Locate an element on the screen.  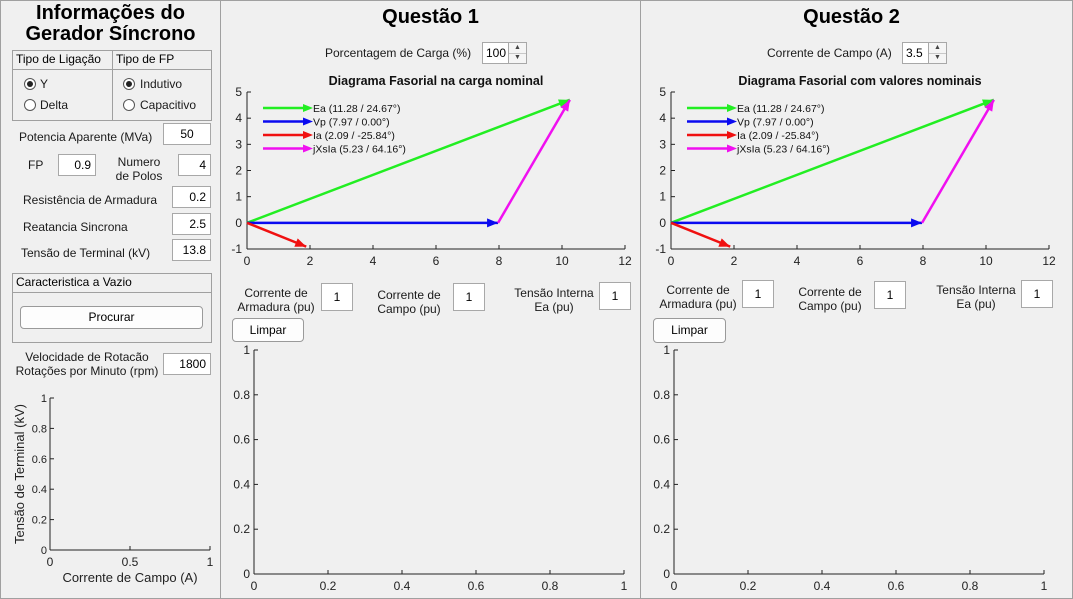
q1-results-y-tick-label: 0.6 is located at coordinates (241, 440).